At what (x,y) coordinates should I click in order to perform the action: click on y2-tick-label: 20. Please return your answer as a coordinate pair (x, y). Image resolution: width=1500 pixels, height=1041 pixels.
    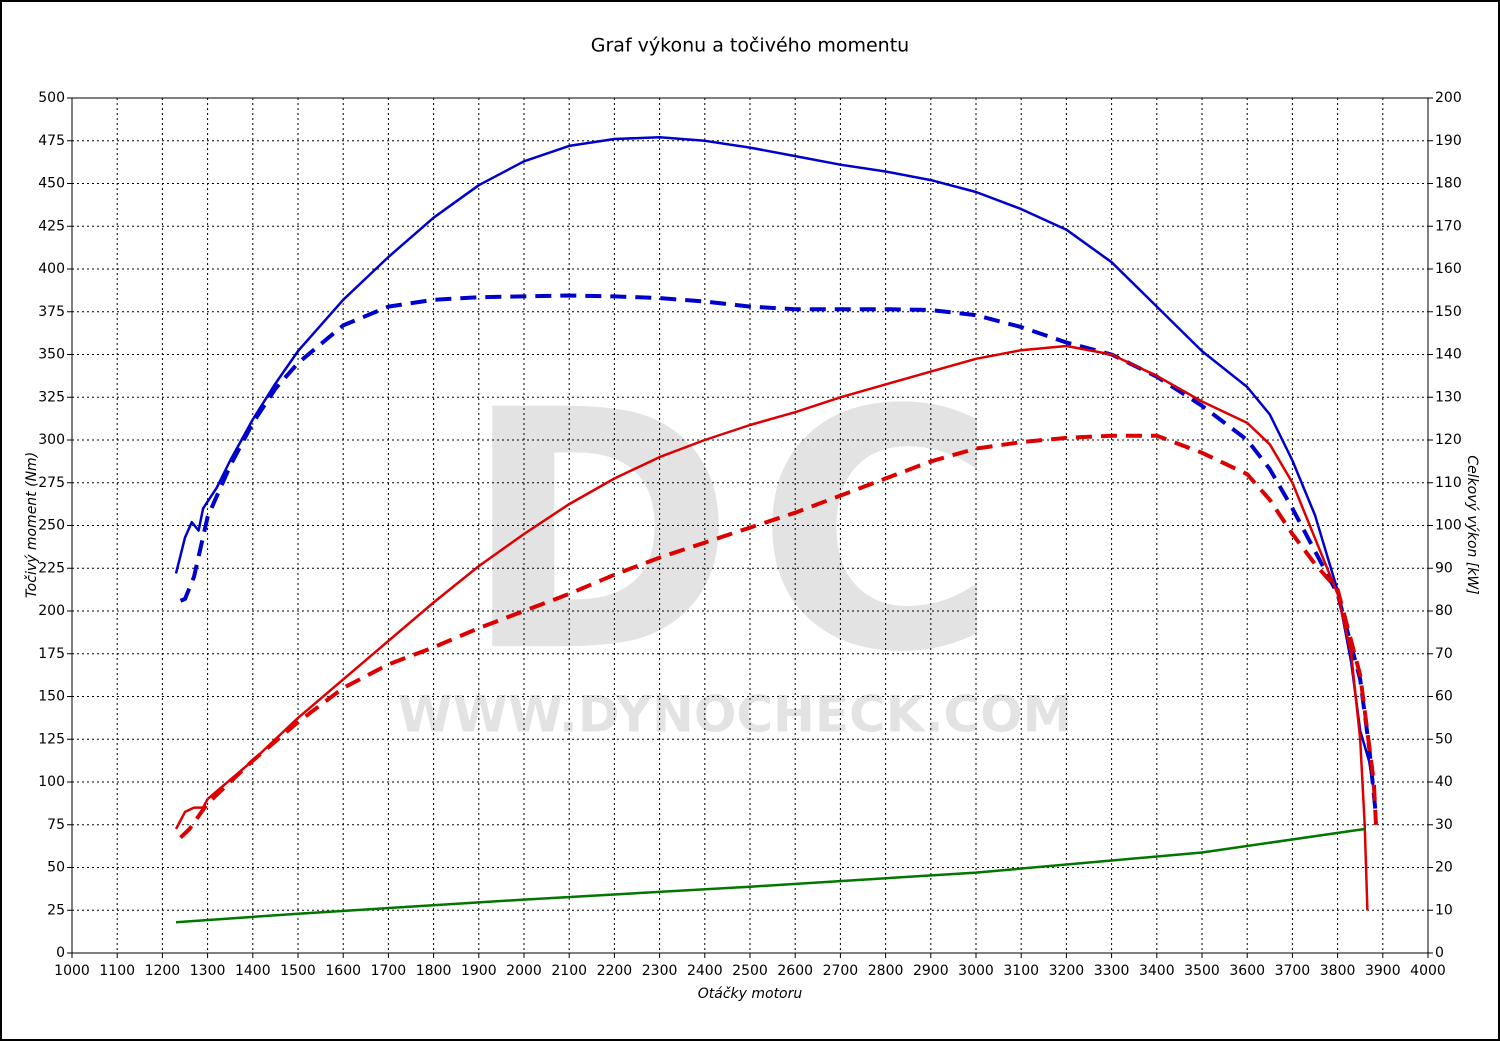
    Looking at the image, I should click on (1444, 868).